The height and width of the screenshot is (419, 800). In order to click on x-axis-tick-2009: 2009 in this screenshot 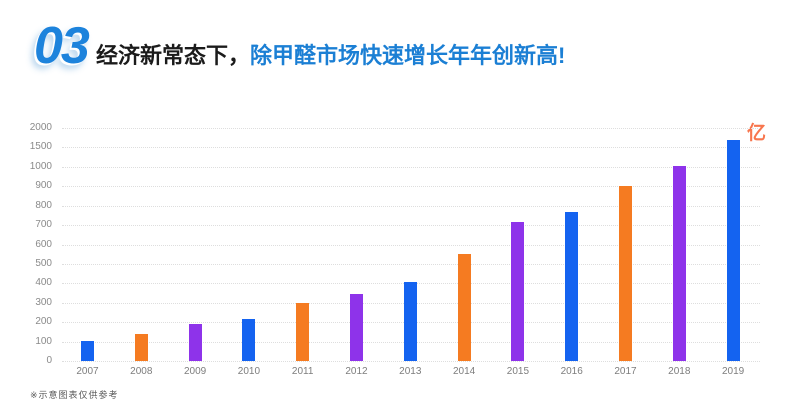, I will do `click(195, 371)`.